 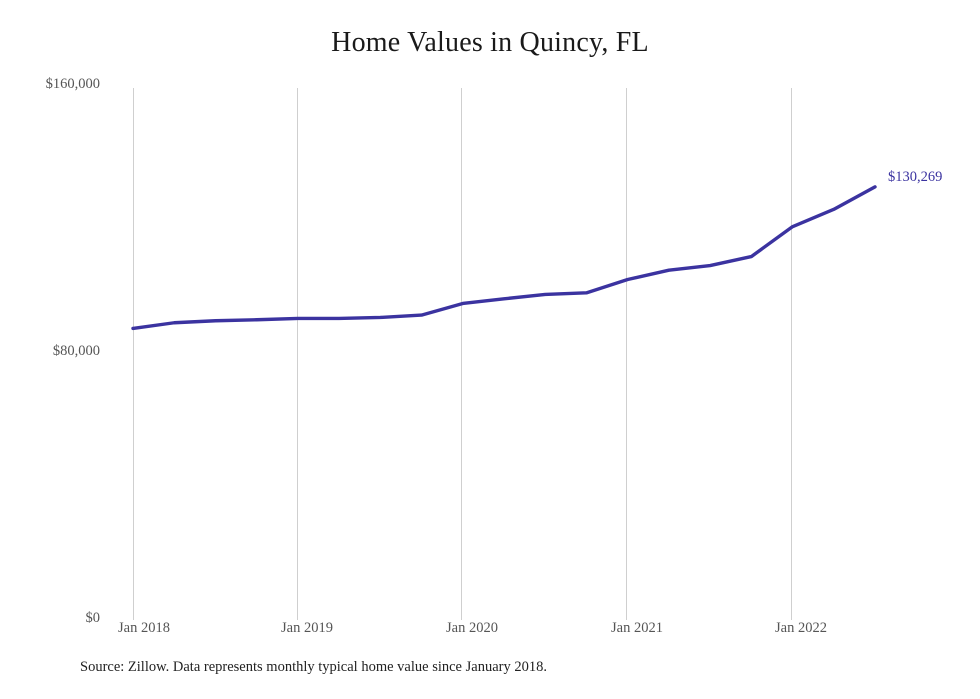 What do you see at coordinates (133, 354) in the screenshot?
I see `gridline-jan-2018` at bounding box center [133, 354].